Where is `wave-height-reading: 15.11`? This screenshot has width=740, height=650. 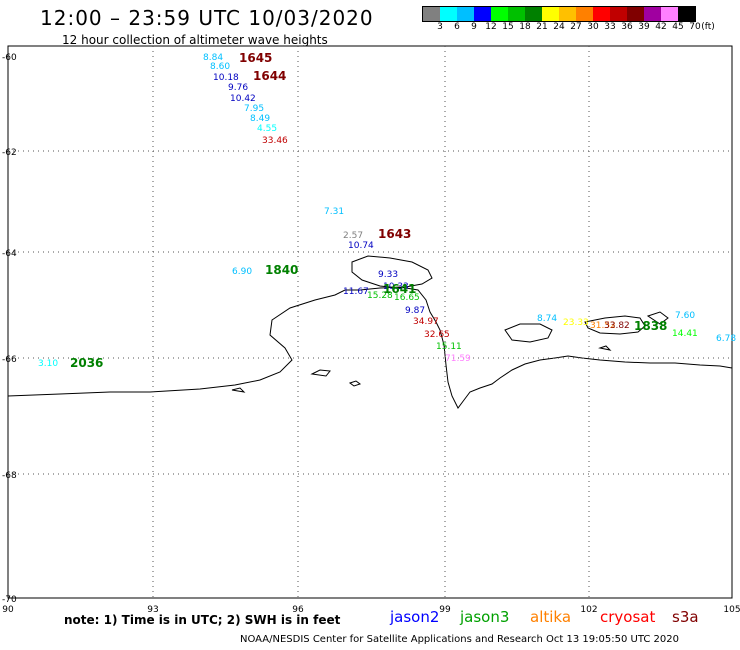
wave-height-reading: 15.11 is located at coordinates (449, 347).